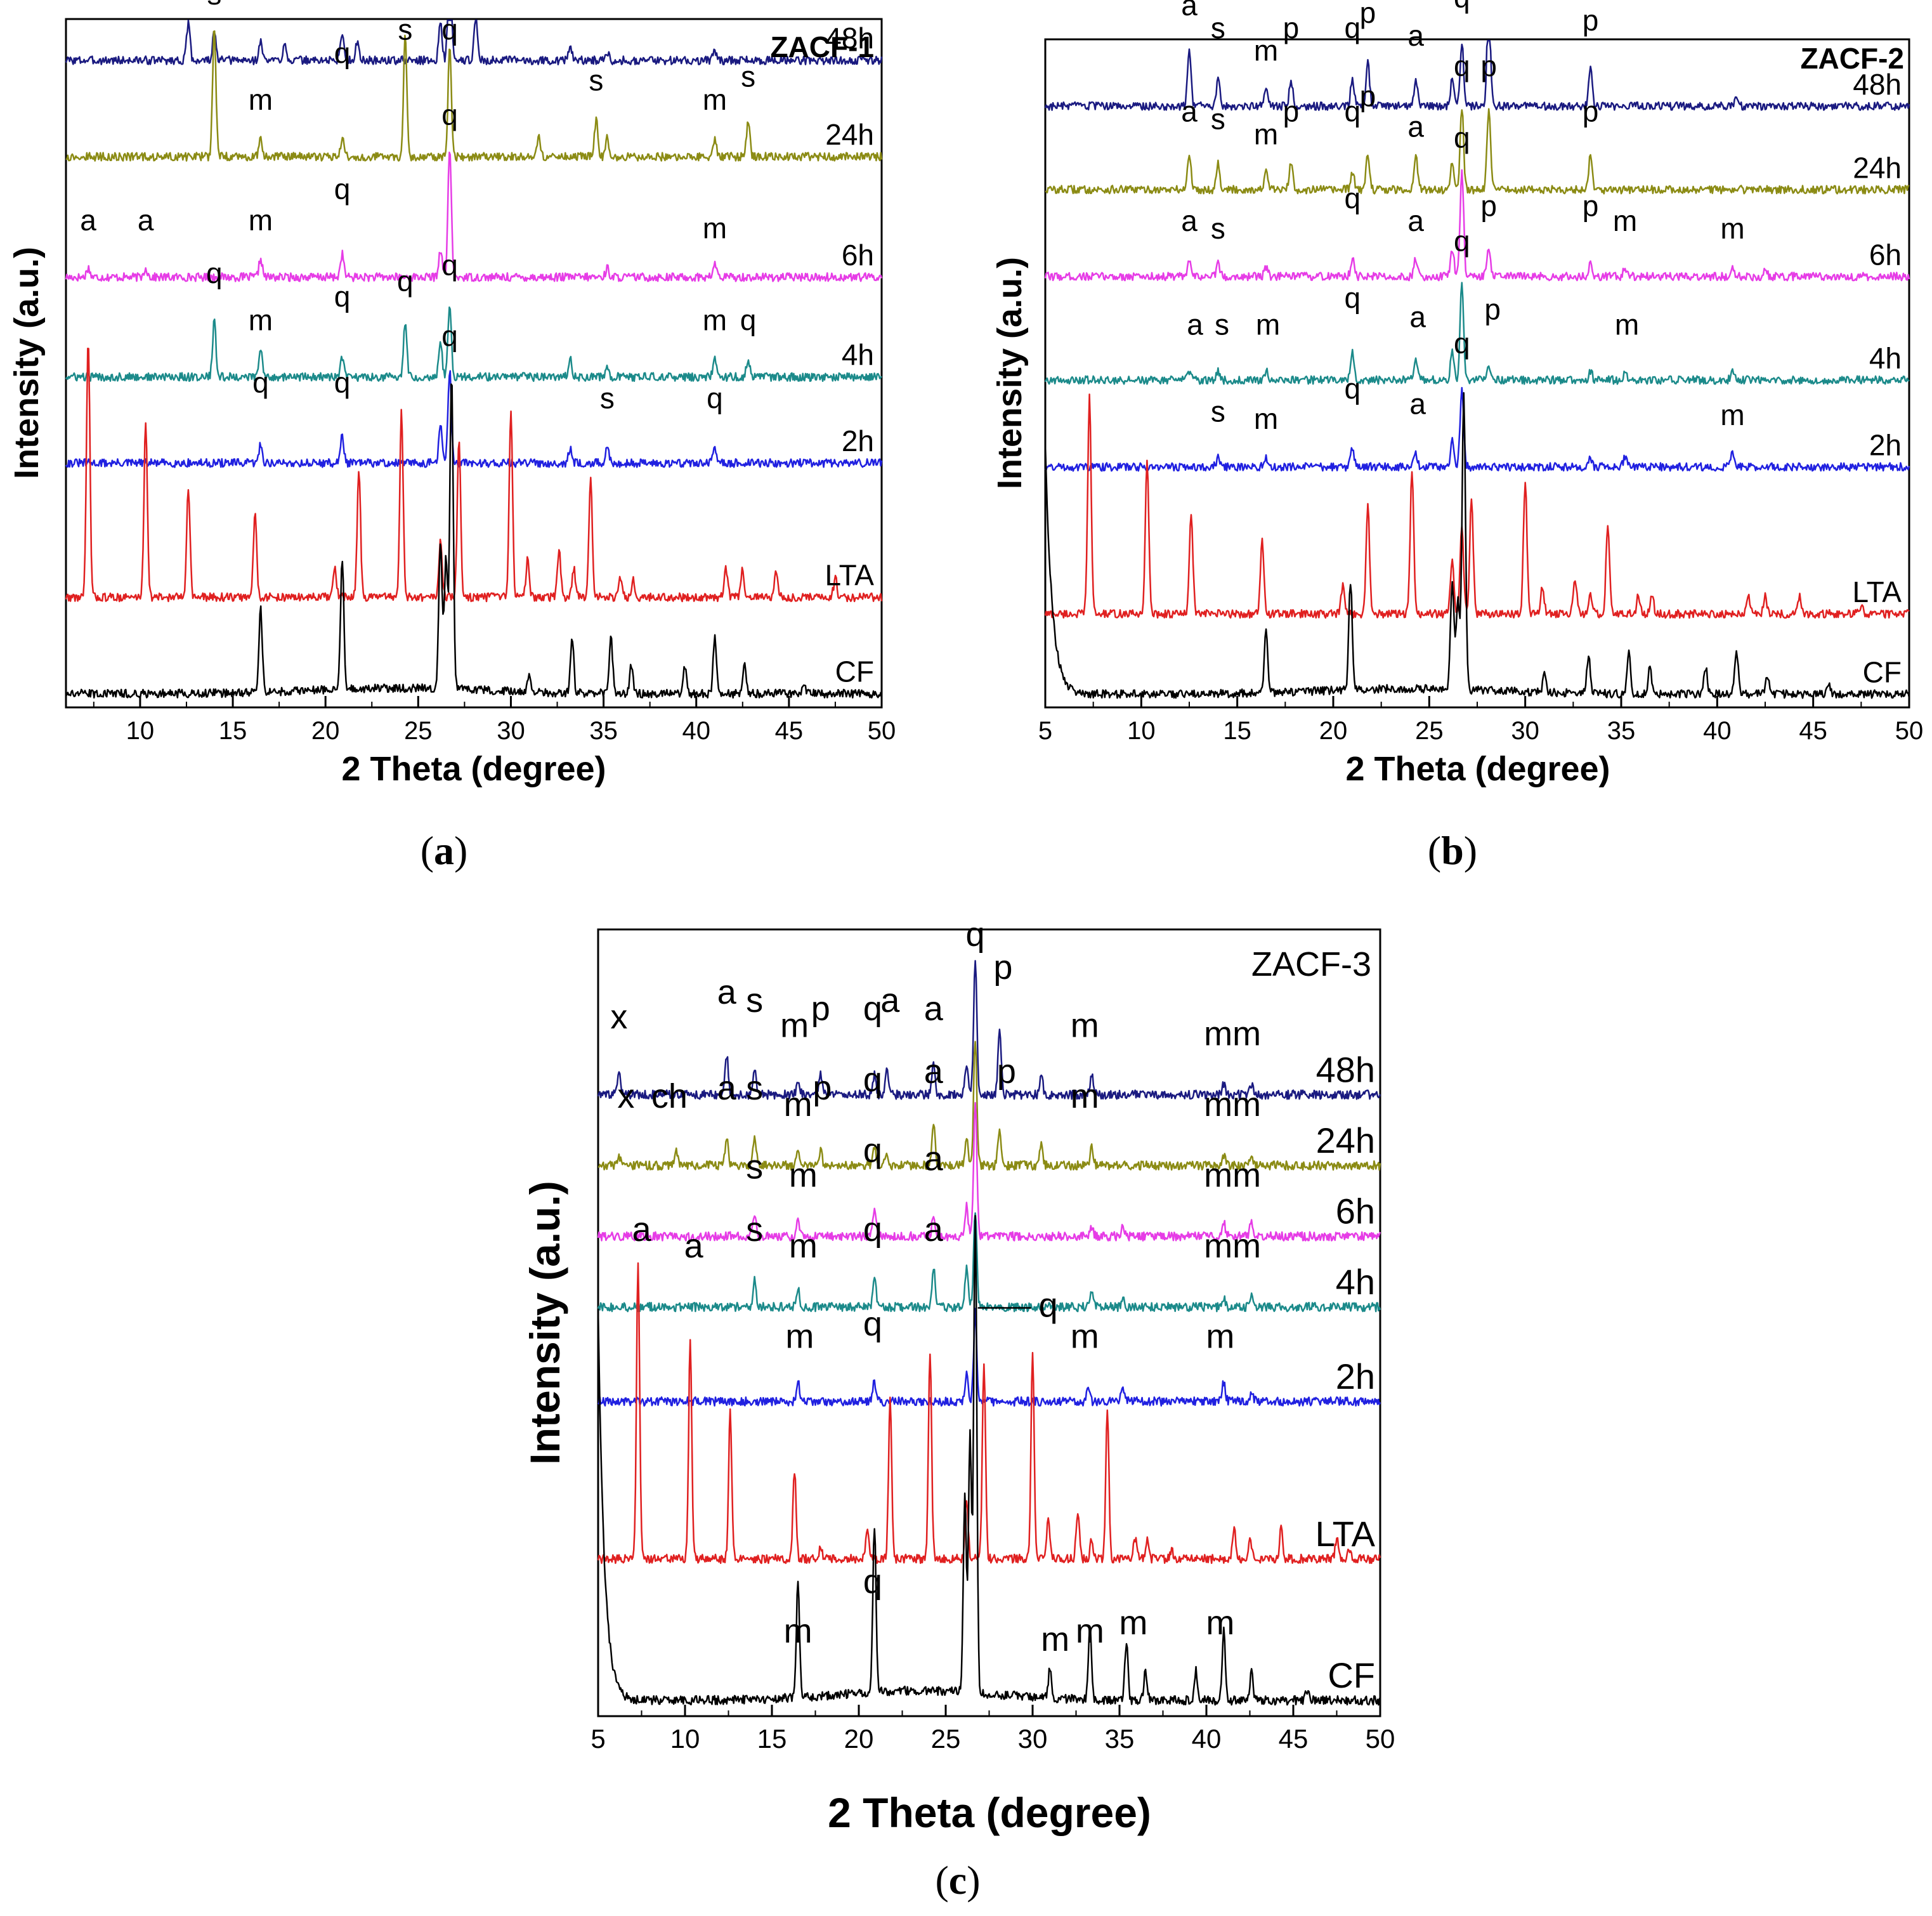 The width and height of the screenshot is (1932, 1916). I want to click on panel-tag: (a), so click(444, 850).